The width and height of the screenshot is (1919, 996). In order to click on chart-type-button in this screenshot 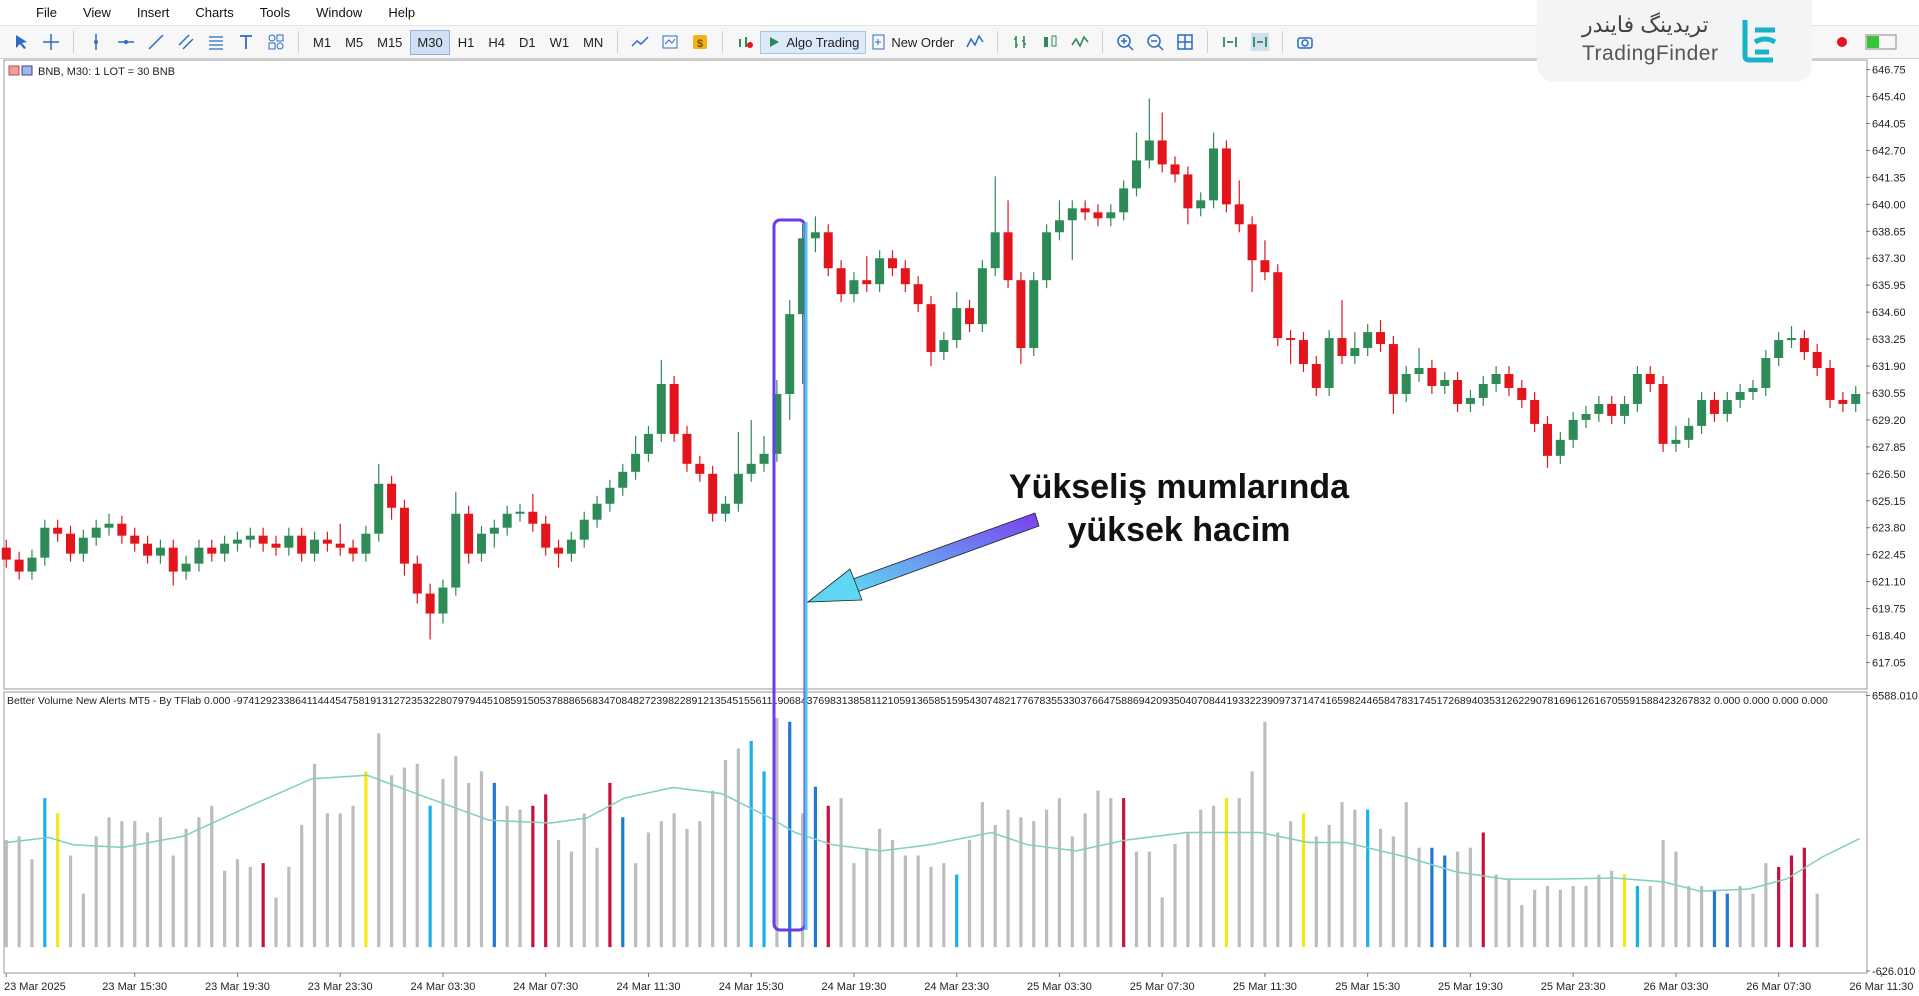, I will do `click(640, 42)`.